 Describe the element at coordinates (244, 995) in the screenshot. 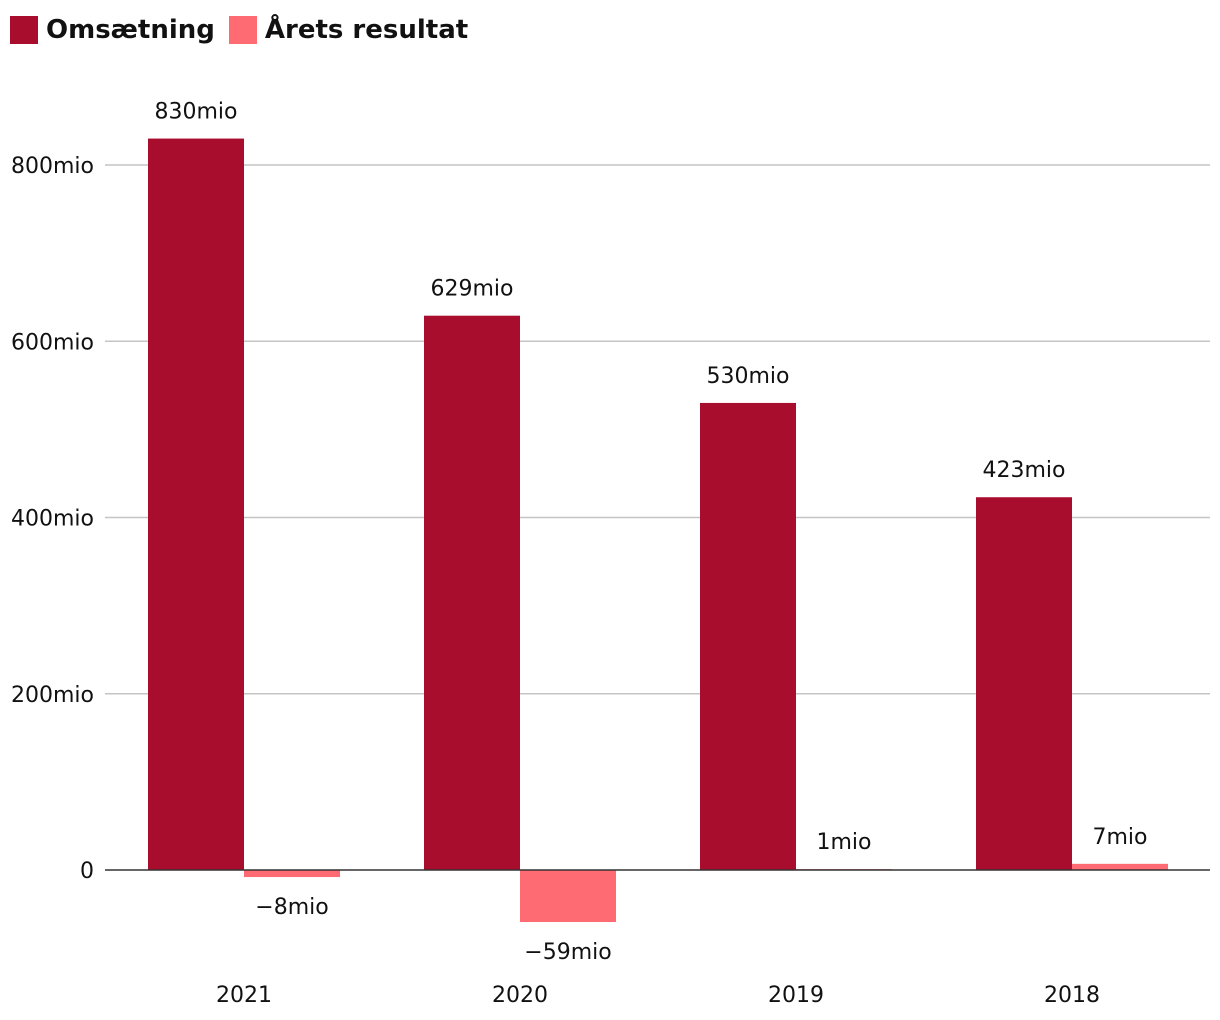

I see `x-tick-label-2021: 2021` at that location.